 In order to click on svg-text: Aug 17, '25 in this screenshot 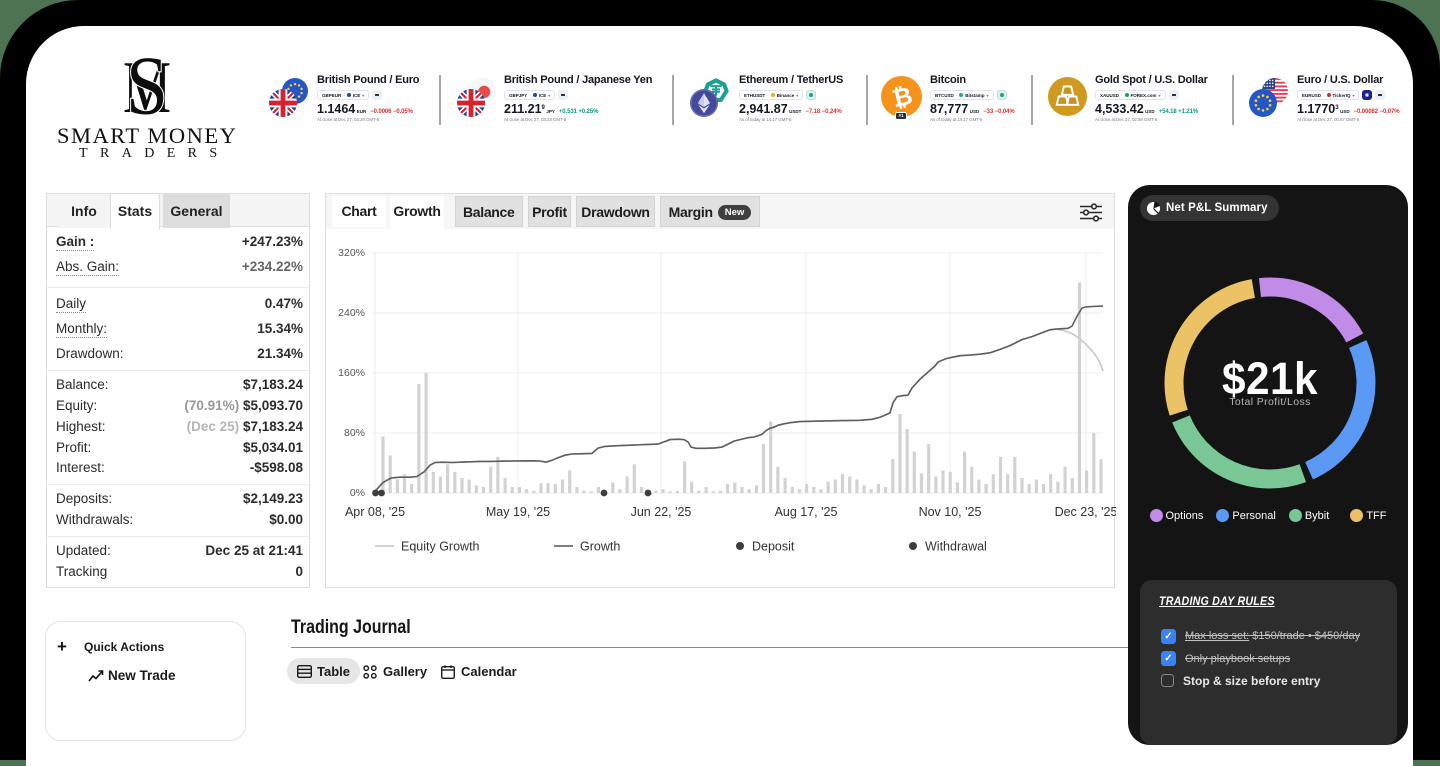, I will do `click(806, 512)`.